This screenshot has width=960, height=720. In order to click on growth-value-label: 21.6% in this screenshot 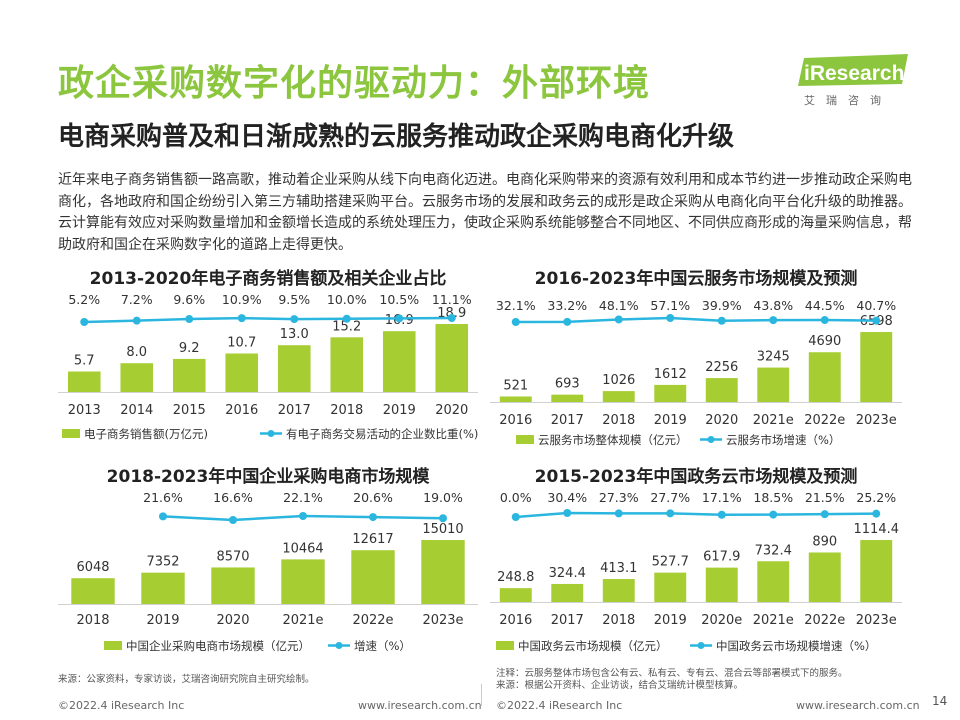, I will do `click(163, 497)`.